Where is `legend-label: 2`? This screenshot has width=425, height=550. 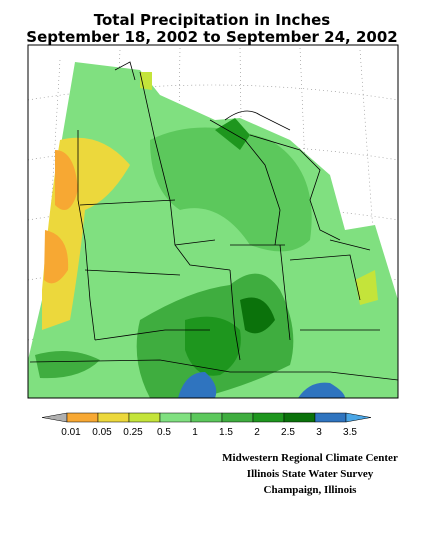
legend-label: 2 is located at coordinates (257, 432).